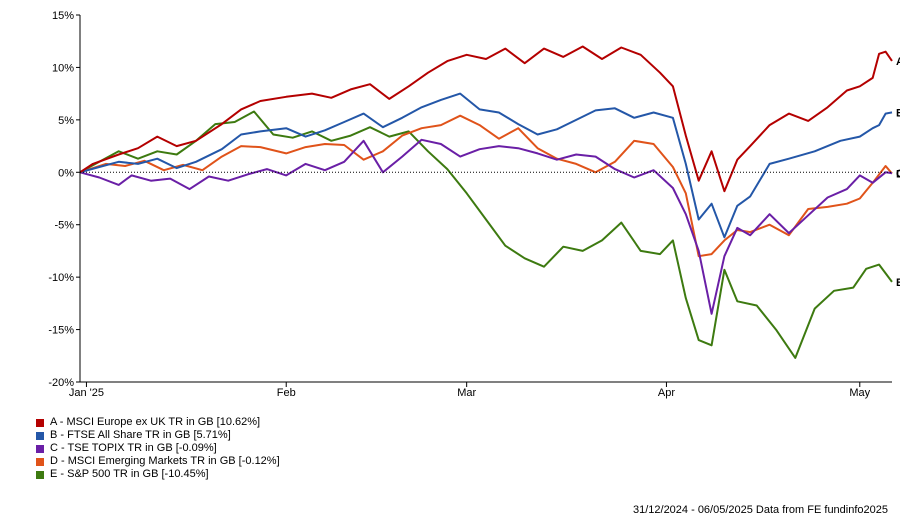  I want to click on legend-label: B - FTSE All Share TR in GB [5.71%], so click(140, 435).